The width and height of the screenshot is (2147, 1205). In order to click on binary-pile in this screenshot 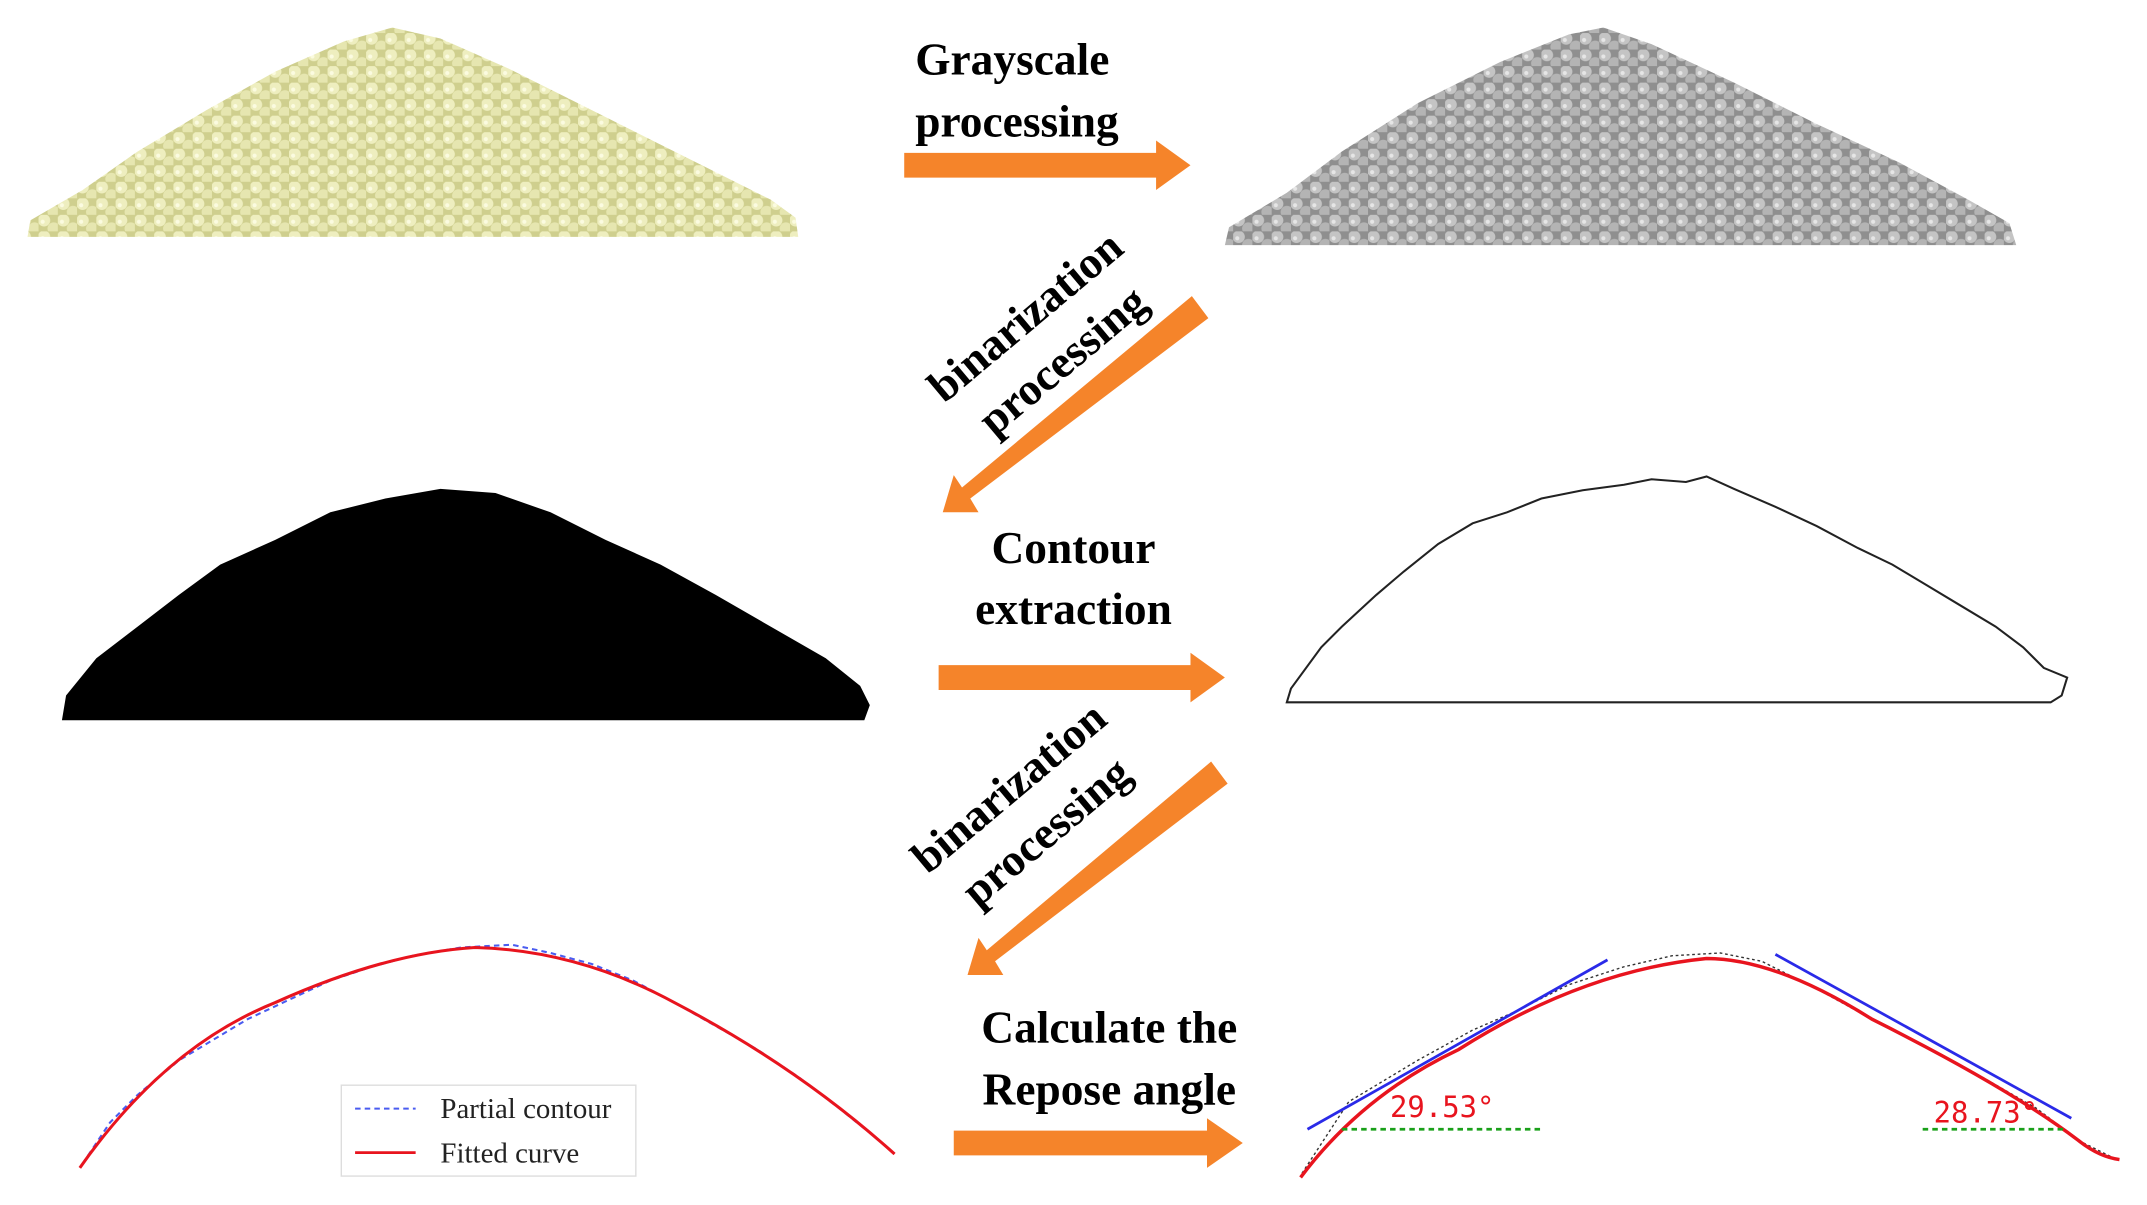, I will do `click(465, 604)`.